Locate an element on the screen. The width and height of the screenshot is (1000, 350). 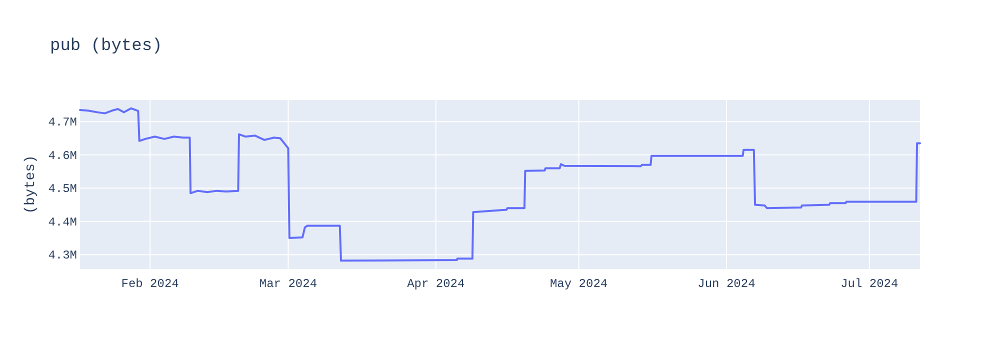
y-tick-label: 4.7M is located at coordinates (62, 123).